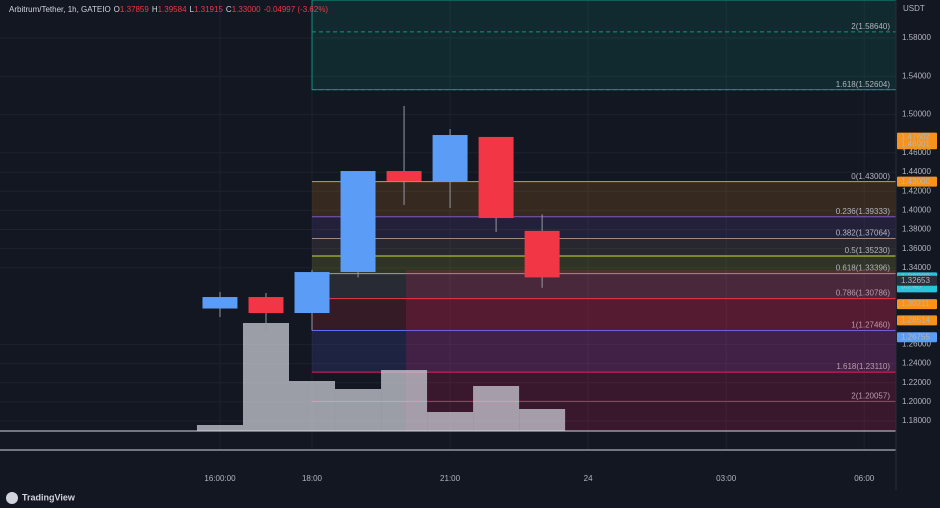  I want to click on y-tick-label: 1.38000, so click(916, 229).